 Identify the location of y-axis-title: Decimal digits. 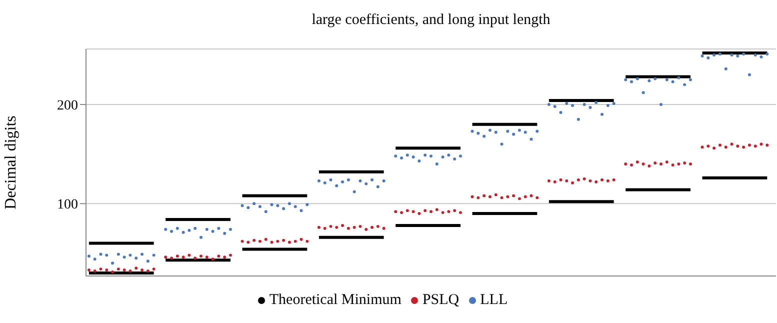
(11, 163).